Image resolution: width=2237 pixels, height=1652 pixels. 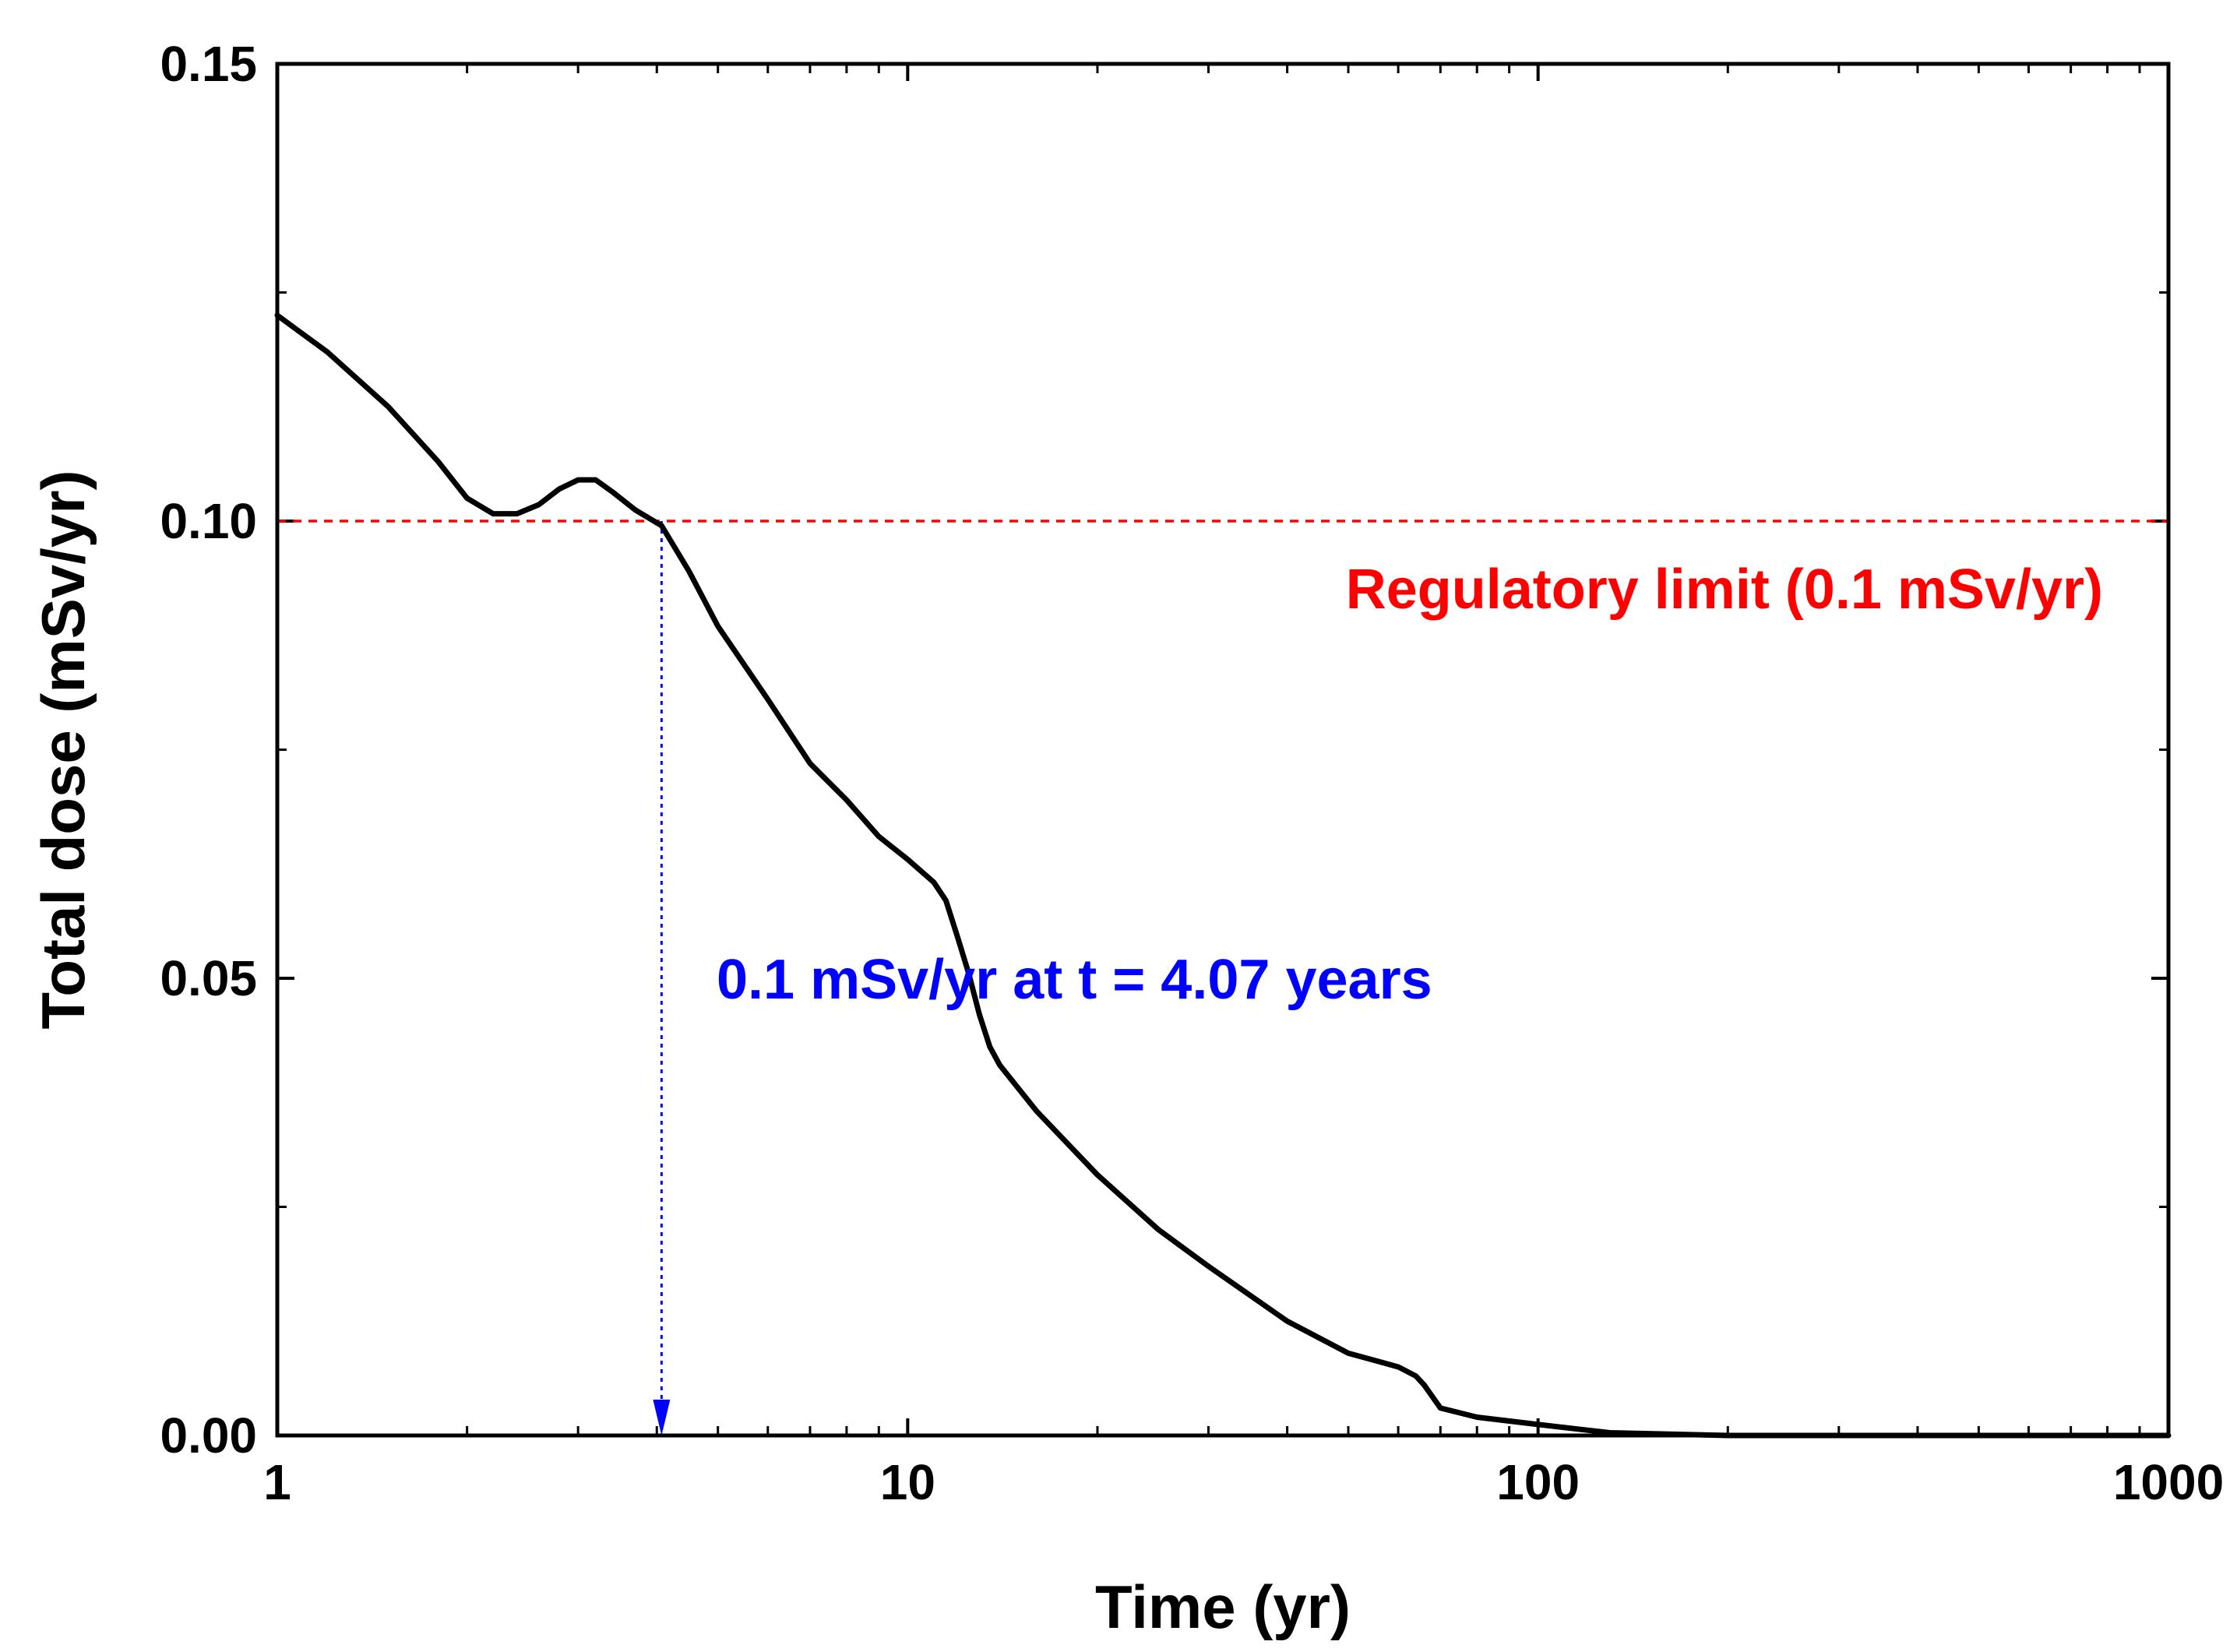 I want to click on y-tick-label: 0.10, so click(x=208, y=521).